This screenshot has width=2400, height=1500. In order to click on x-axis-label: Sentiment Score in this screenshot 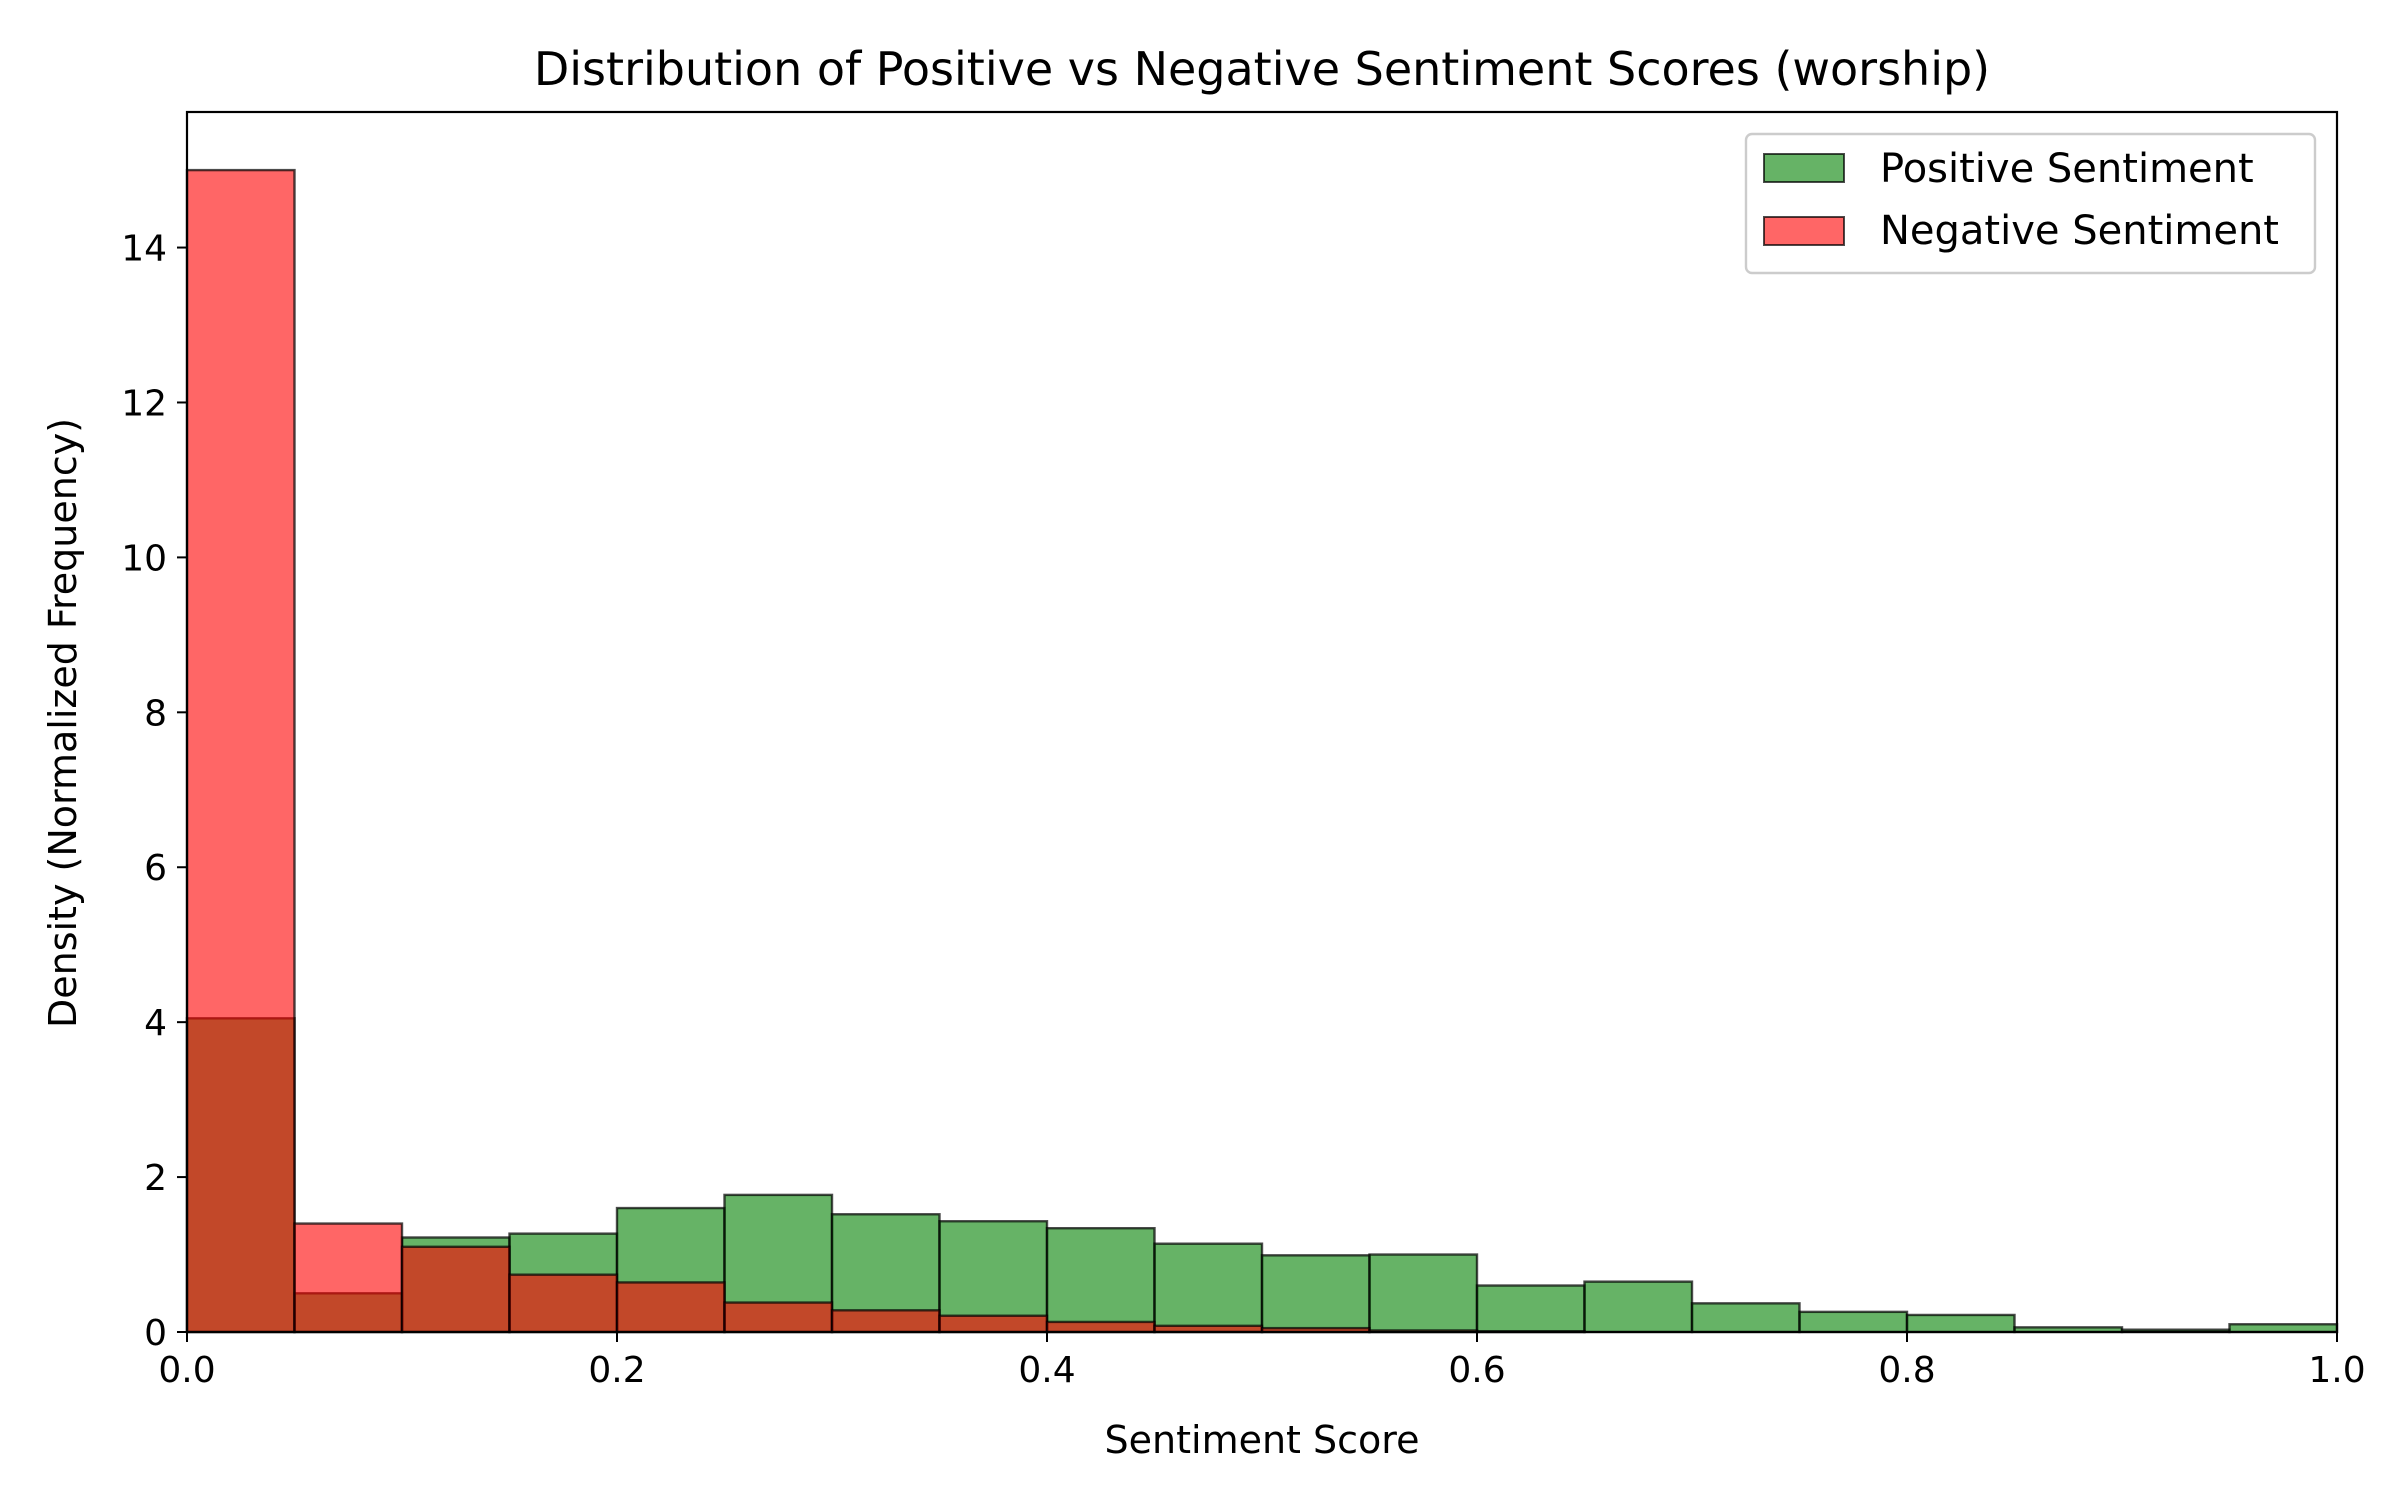, I will do `click(1262, 1440)`.